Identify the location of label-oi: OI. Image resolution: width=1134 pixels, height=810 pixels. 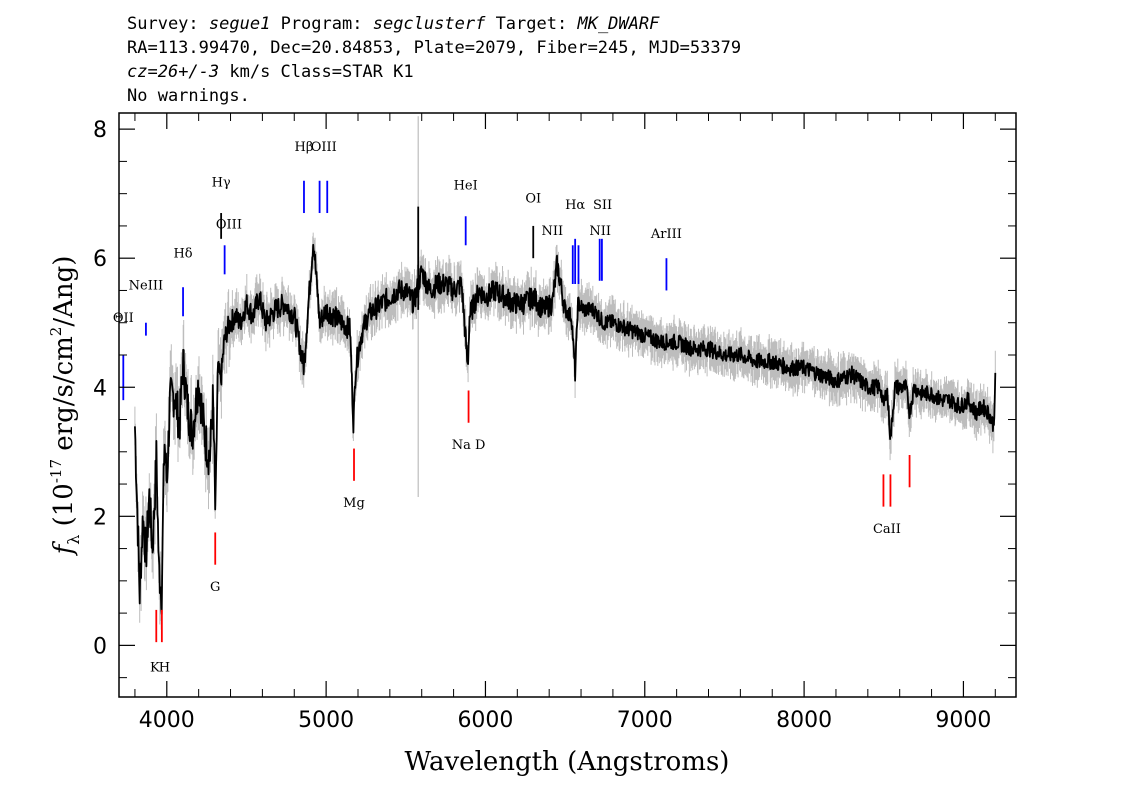
(533, 199).